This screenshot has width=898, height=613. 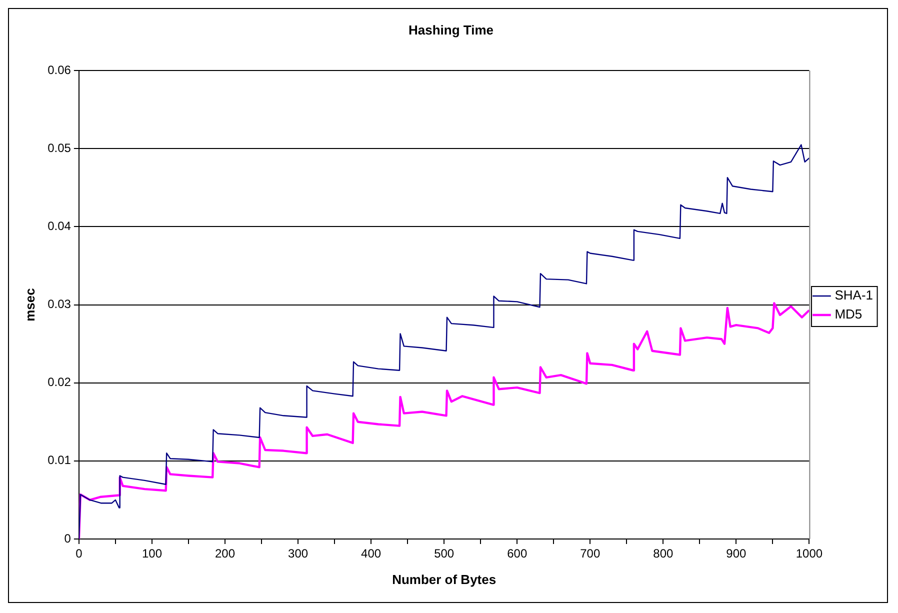 I want to click on y-tick-label: 0.06, so click(x=60, y=69).